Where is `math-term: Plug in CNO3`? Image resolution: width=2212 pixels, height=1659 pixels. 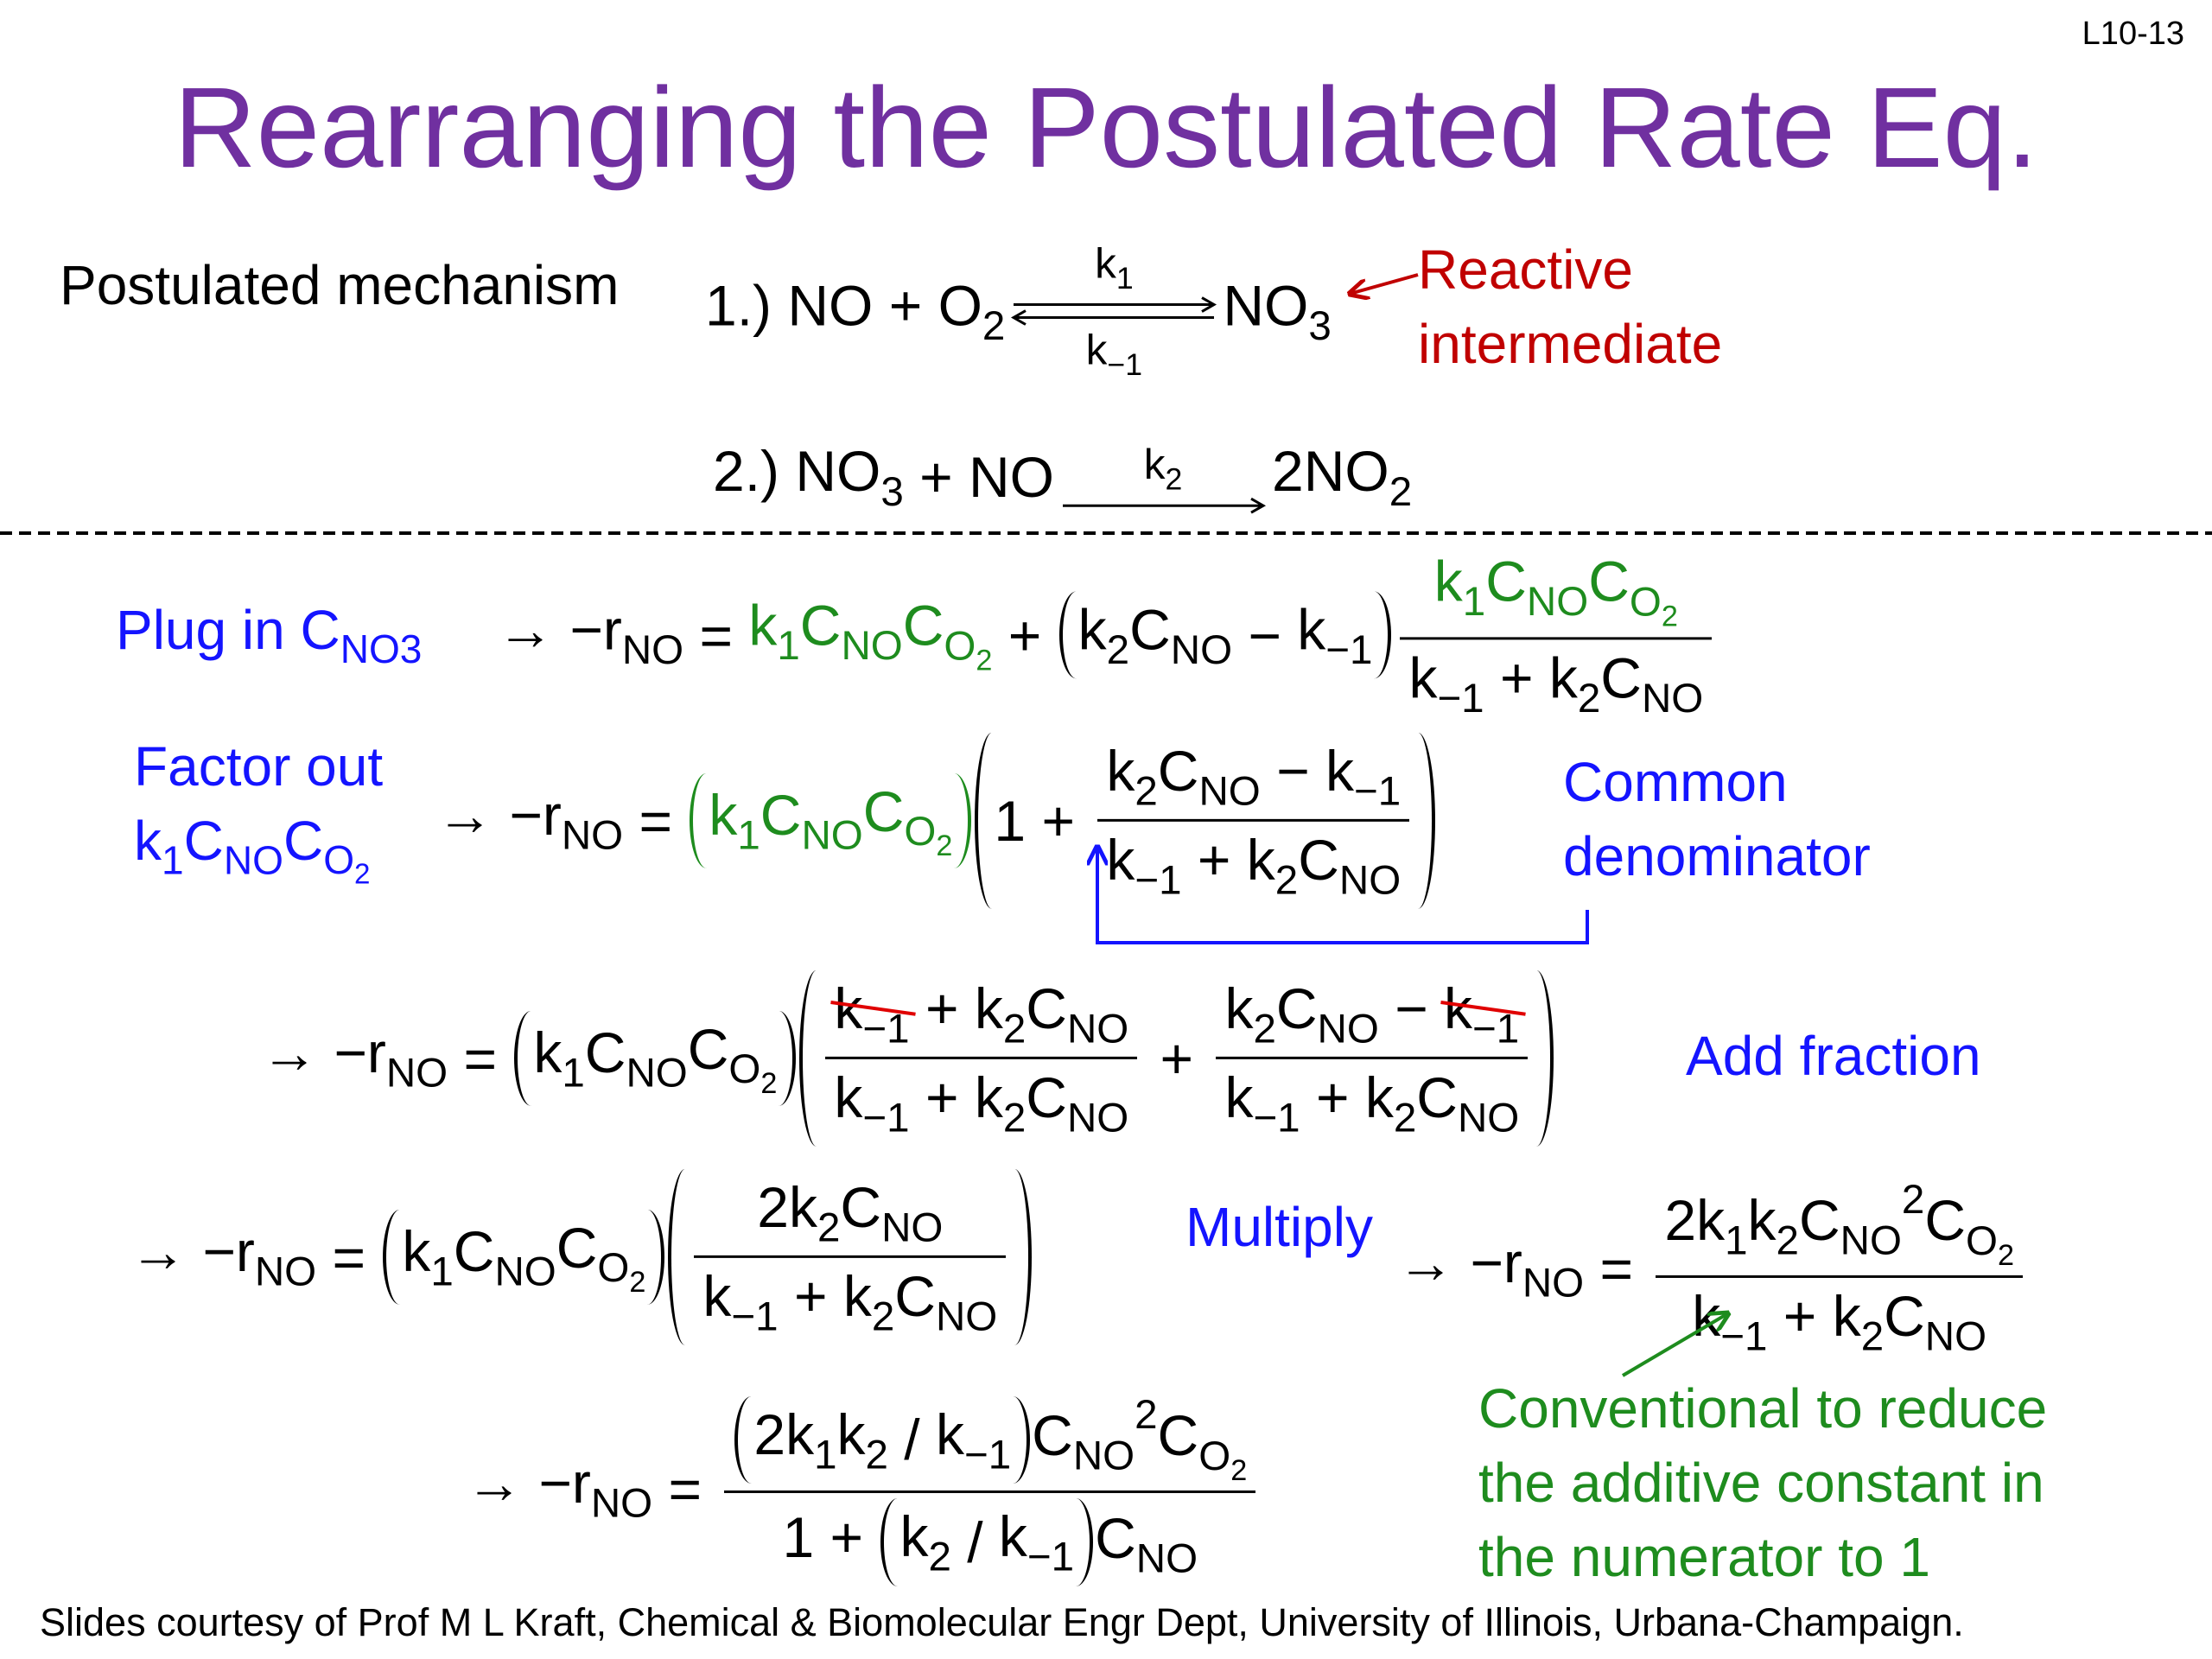 math-term: Plug in CNO3 is located at coordinates (269, 634).